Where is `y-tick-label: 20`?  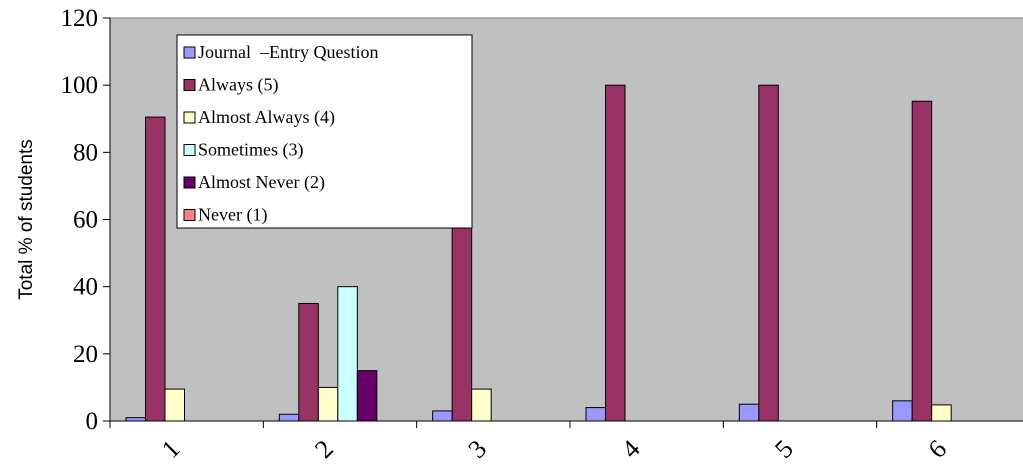 y-tick-label: 20 is located at coordinates (85, 354).